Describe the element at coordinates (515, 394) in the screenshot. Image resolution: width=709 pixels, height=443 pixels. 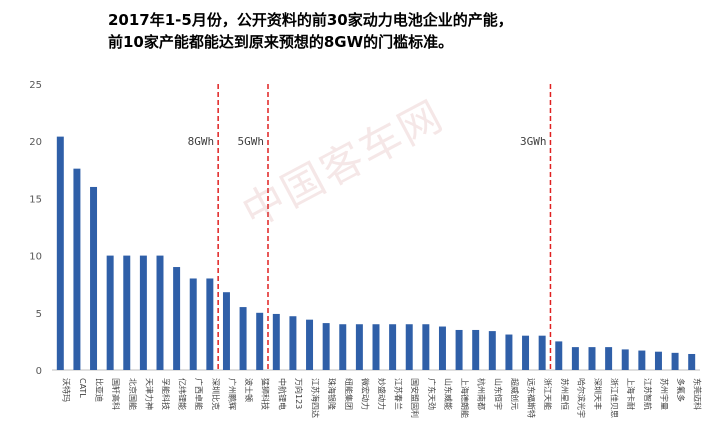
I see `x-tick-label: 超威创元` at that location.